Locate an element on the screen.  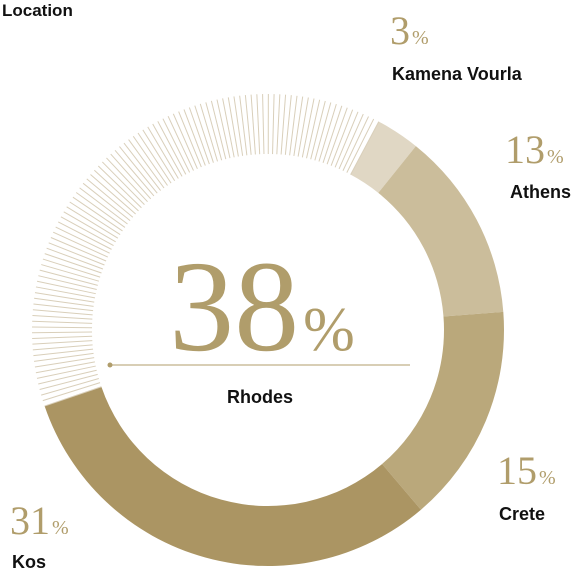
value-label: 13% is located at coordinates (534, 149).